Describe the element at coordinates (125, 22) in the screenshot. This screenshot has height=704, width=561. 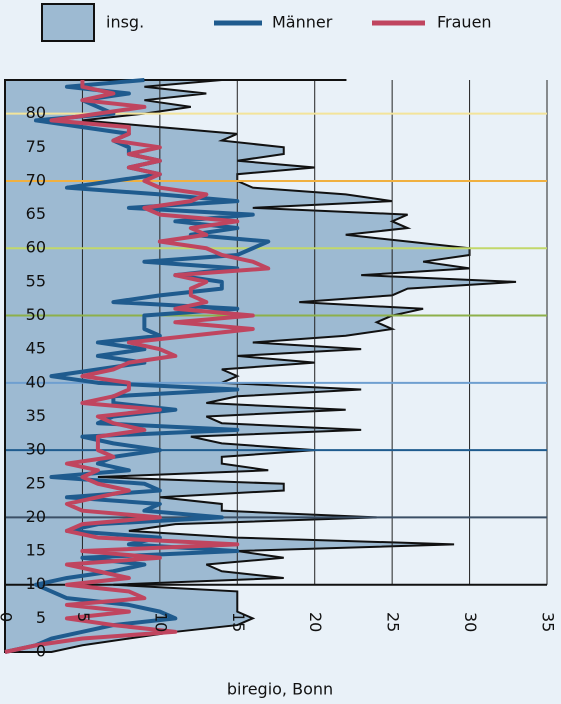
I see `legend-label: insg.` at that location.